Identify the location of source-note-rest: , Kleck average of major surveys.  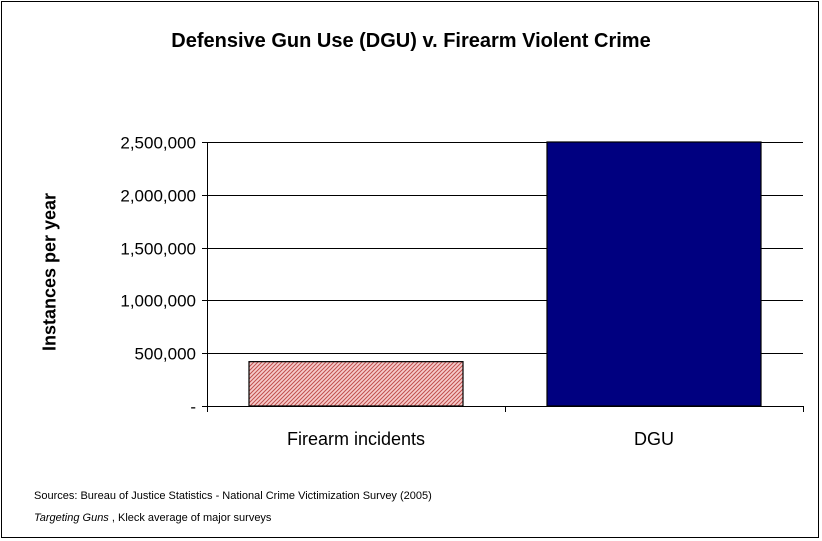
(190, 518).